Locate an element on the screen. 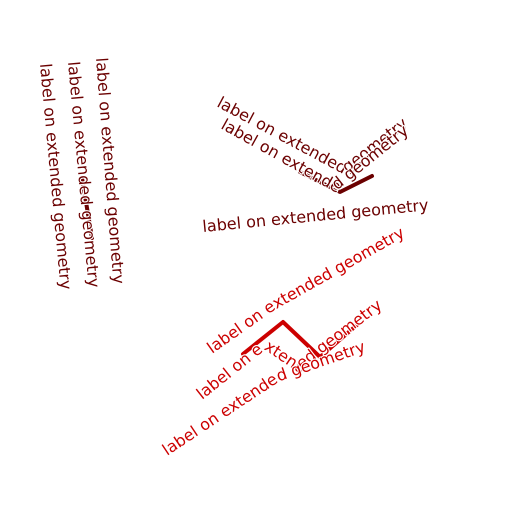  v-shape-line is located at coordinates (336, 182).